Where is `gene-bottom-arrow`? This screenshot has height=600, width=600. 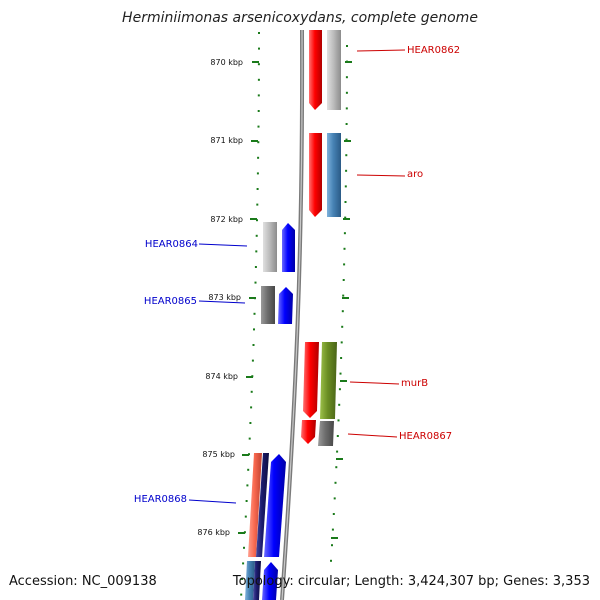 gene-bottom-arrow is located at coordinates (270, 581).